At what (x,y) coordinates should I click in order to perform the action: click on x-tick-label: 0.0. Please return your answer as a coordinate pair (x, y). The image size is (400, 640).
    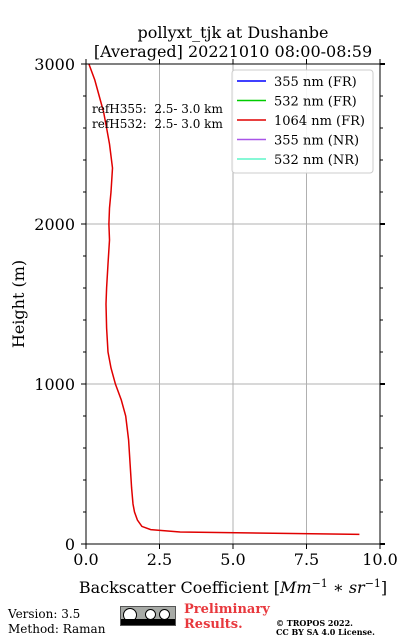
    Looking at the image, I should click on (85, 559).